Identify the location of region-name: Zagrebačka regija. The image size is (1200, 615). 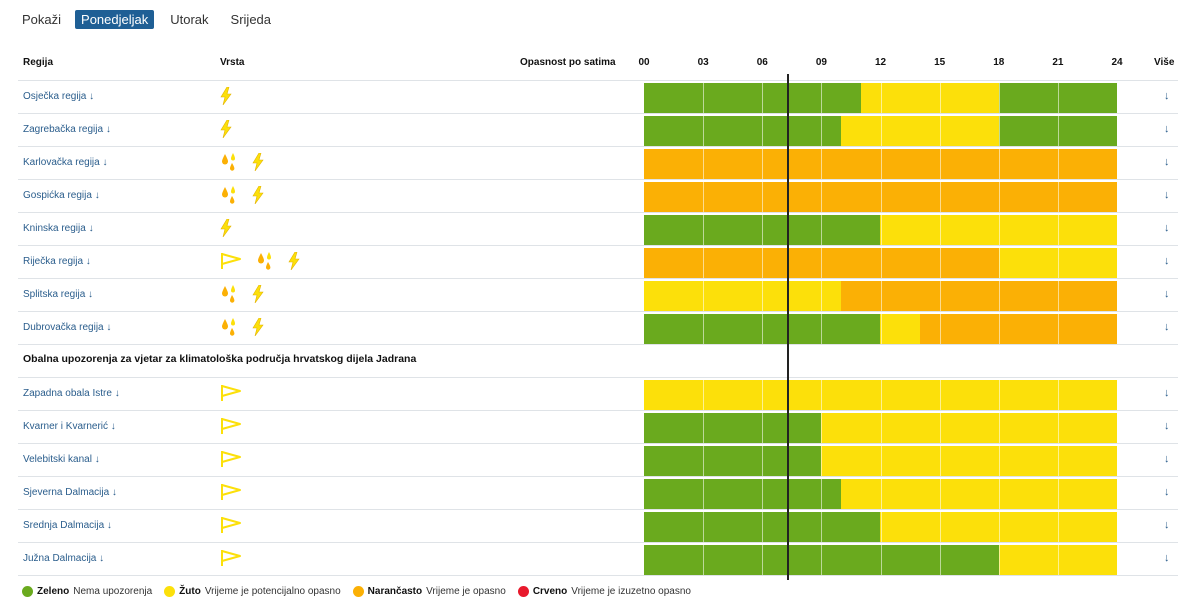
(63, 129).